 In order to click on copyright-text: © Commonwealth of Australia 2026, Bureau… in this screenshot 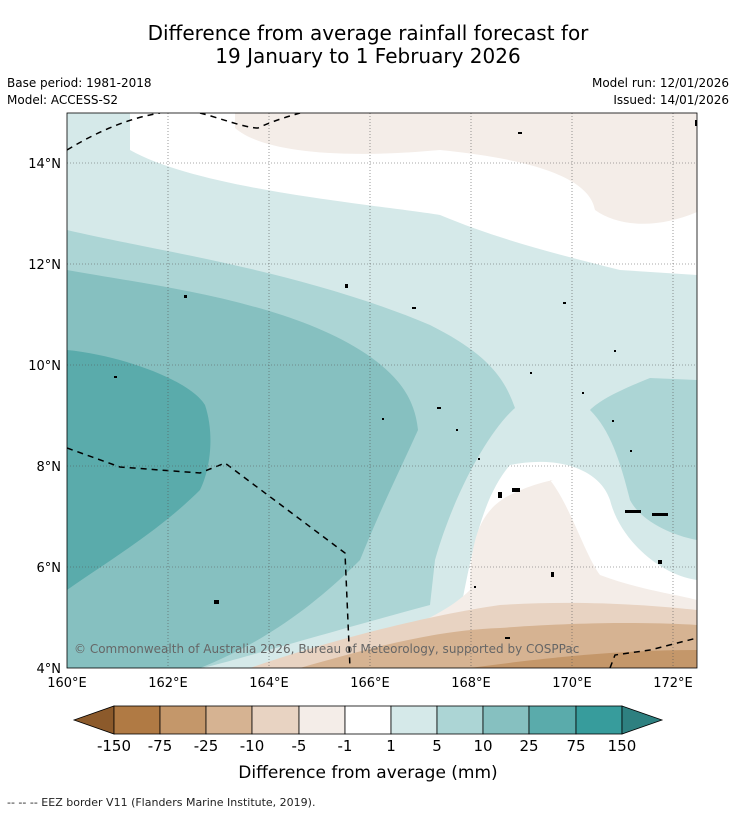, I will do `click(326, 649)`.